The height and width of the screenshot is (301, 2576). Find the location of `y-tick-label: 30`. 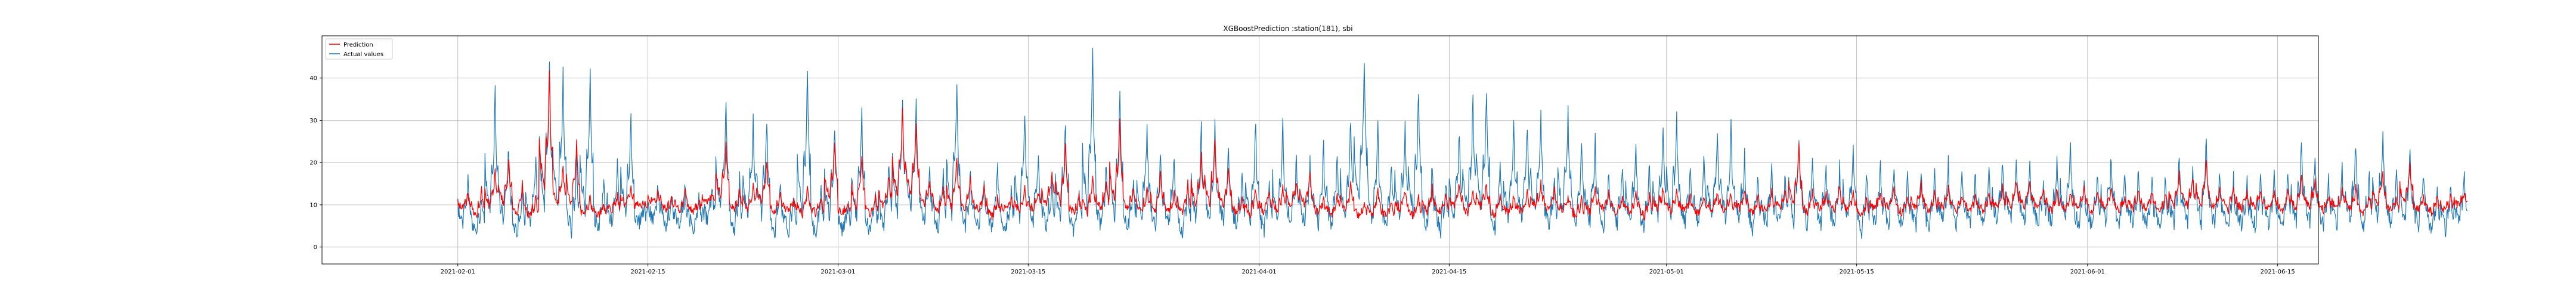

y-tick-label: 30 is located at coordinates (313, 121).